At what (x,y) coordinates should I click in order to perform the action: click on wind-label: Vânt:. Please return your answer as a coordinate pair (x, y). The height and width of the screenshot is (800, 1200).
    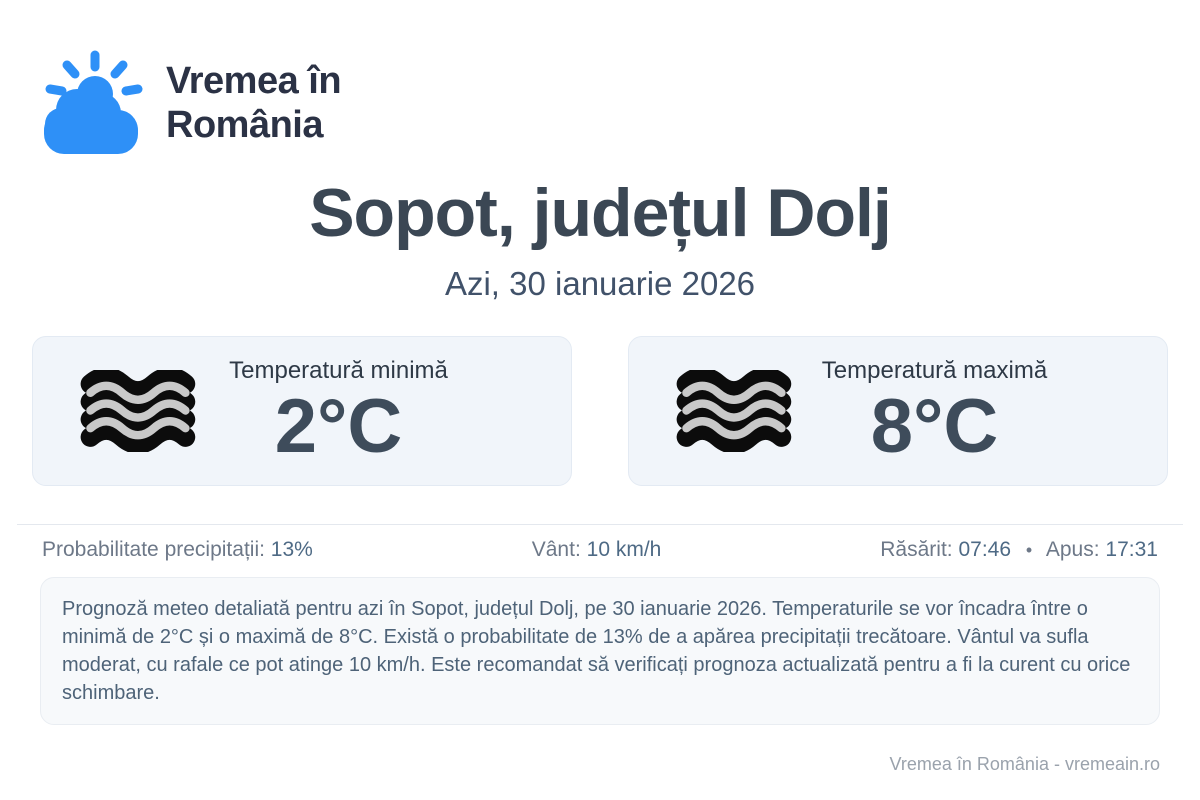
    Looking at the image, I should click on (556, 550).